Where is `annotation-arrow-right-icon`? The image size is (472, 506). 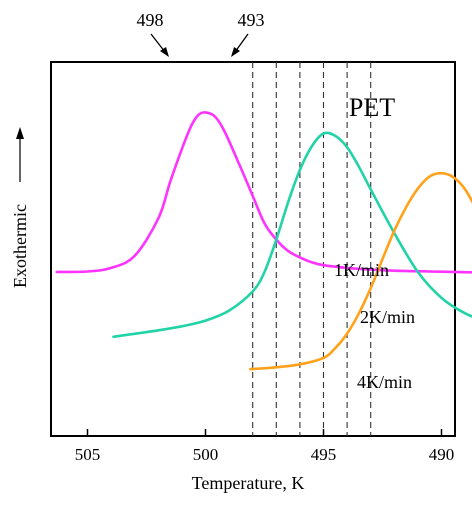
annotation-arrow-right-icon is located at coordinates (240, 45).